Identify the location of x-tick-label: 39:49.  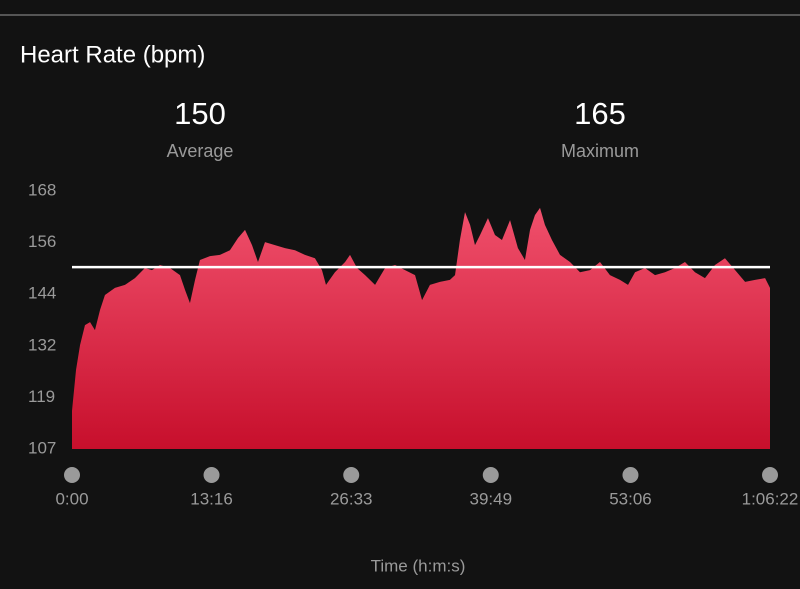
(490, 498).